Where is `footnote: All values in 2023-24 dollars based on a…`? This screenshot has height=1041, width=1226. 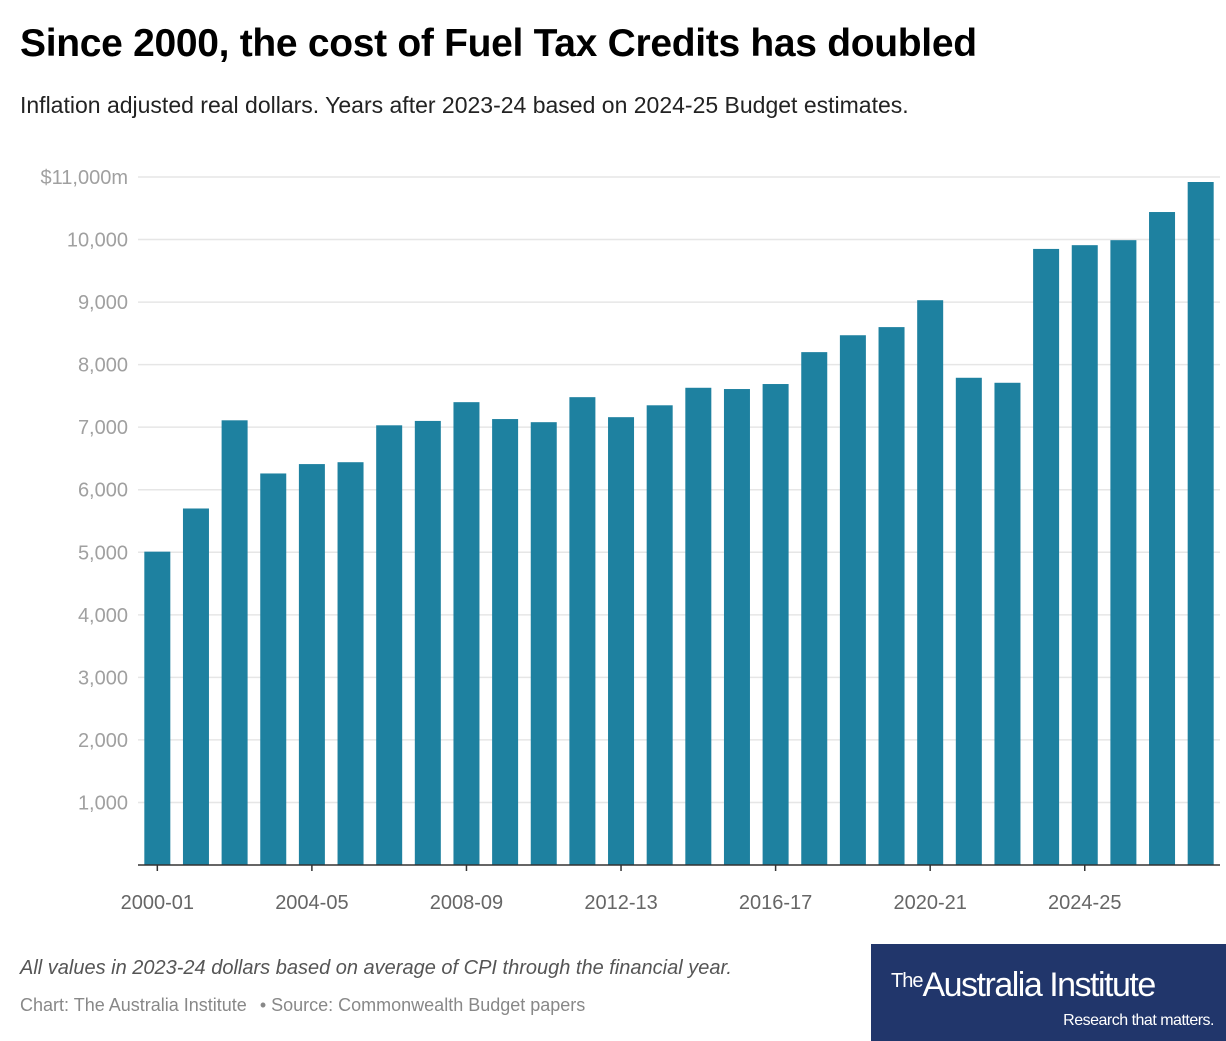
footnote: All values in 2023-24 dollars based on a… is located at coordinates (376, 968).